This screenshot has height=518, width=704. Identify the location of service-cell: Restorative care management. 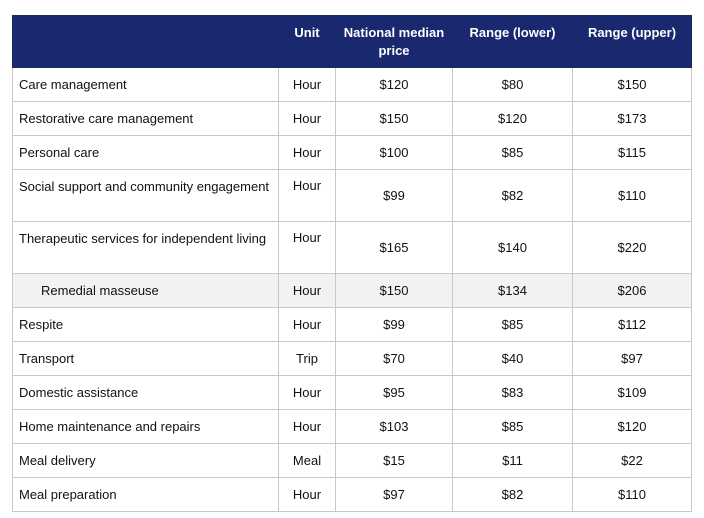
(145, 118).